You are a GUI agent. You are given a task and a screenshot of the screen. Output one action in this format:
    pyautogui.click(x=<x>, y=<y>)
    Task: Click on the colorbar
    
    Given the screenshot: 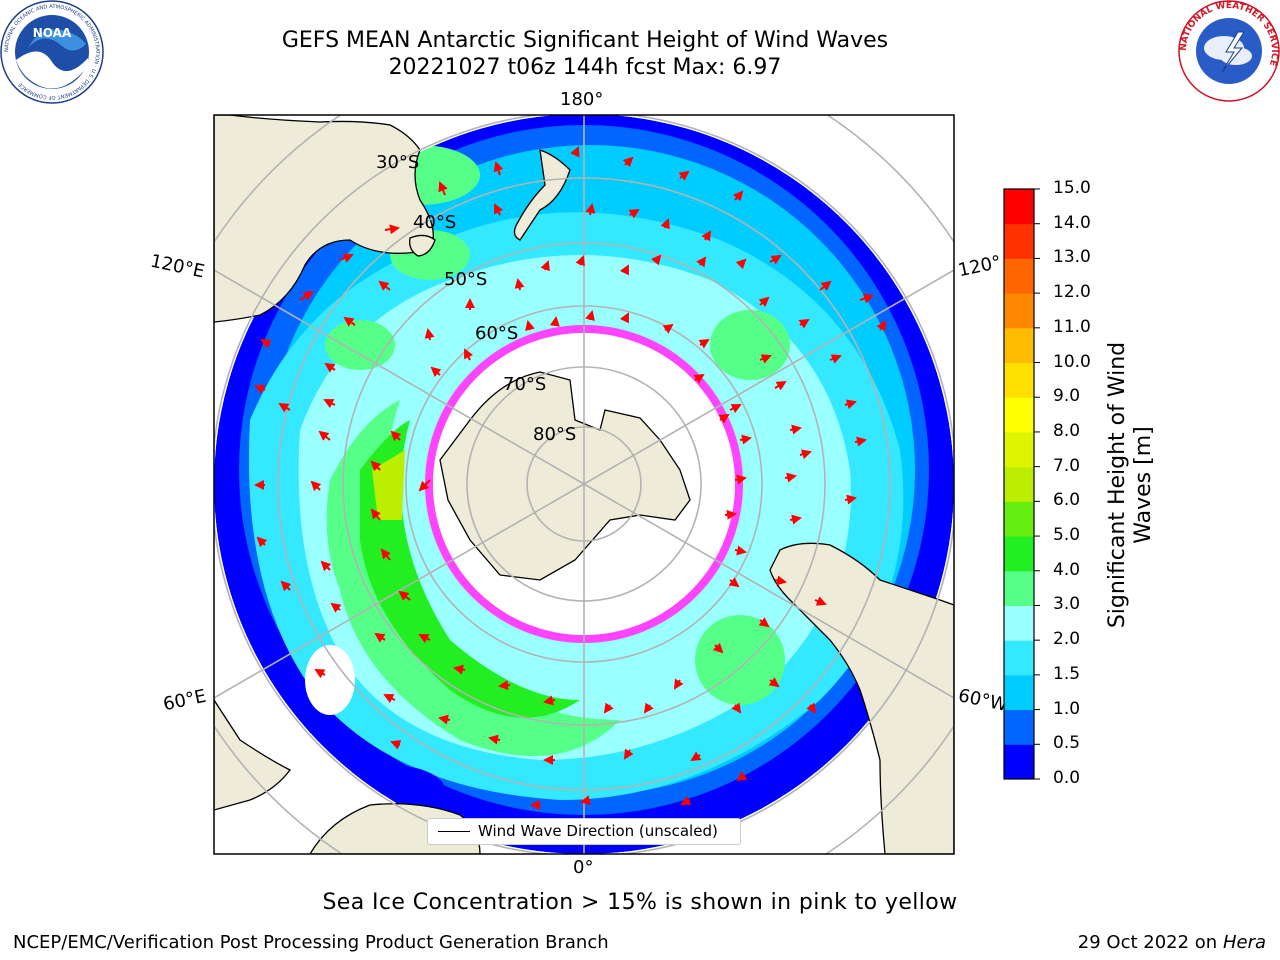 What is the action you would take?
    pyautogui.click(x=1021, y=484)
    